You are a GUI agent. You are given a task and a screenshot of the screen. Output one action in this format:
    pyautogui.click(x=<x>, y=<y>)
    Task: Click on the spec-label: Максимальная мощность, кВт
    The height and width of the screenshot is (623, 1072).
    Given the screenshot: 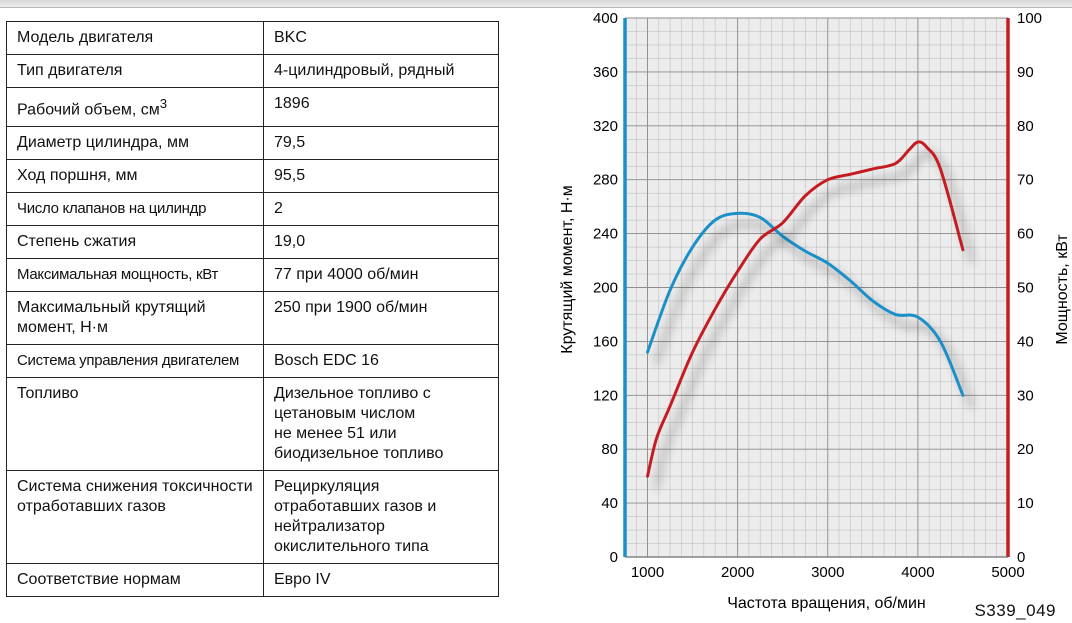 What is the action you would take?
    pyautogui.click(x=135, y=275)
    